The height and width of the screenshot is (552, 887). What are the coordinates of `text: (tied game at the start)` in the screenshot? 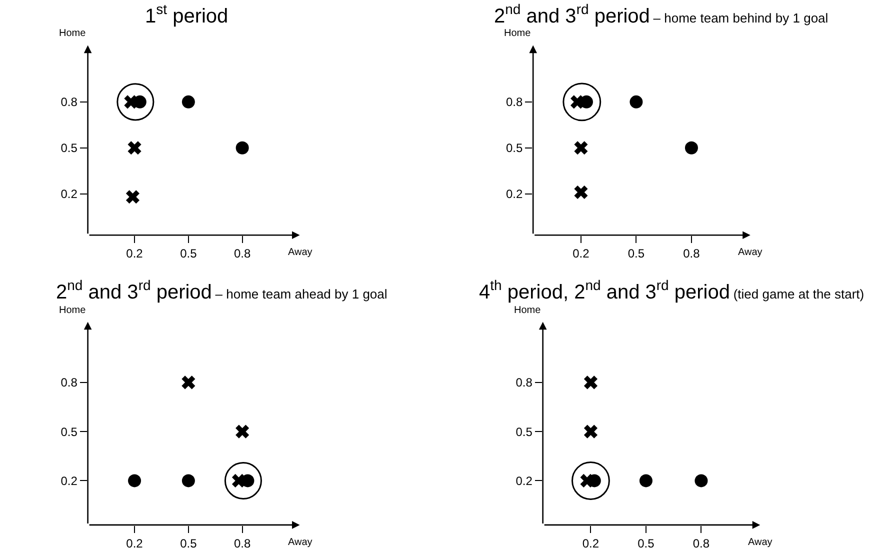 It's located at (798, 294).